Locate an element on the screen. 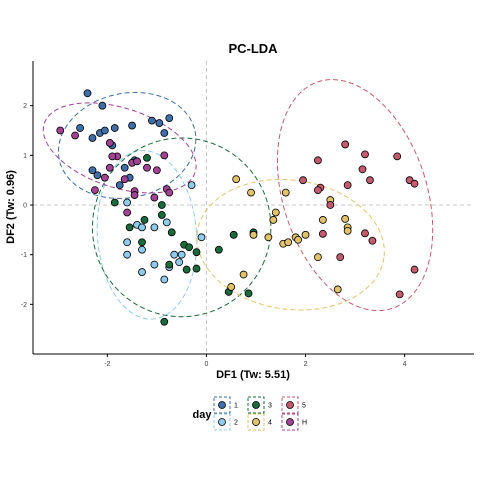  legend-label-3: 3 is located at coordinates (270, 406).